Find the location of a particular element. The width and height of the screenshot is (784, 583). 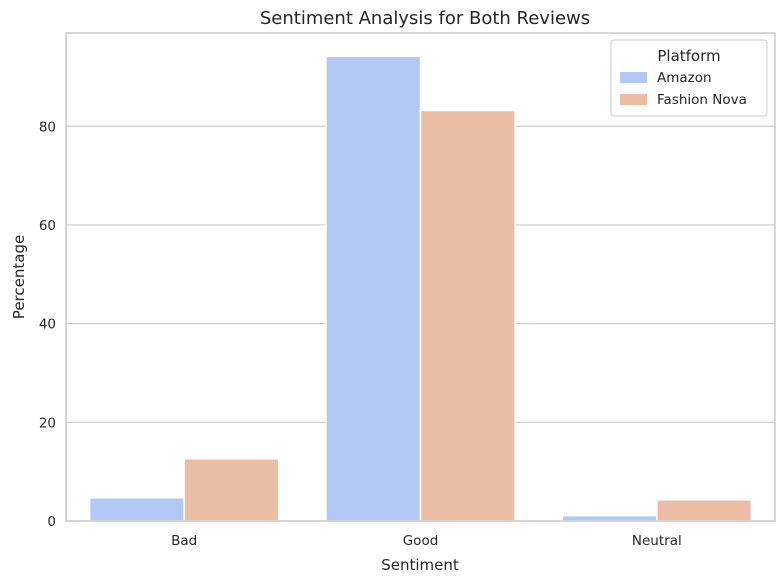

bar-amazon-neutral is located at coordinates (609, 518).